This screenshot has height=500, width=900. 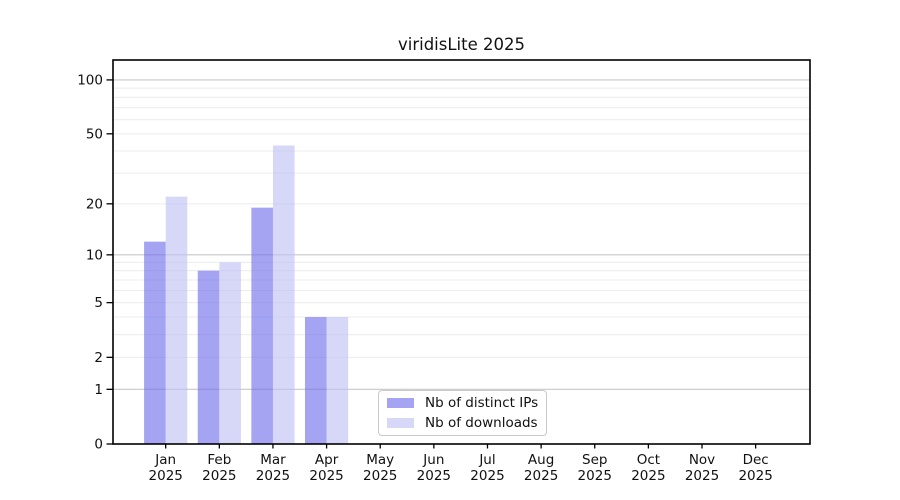 What do you see at coordinates (380, 460) in the screenshot?
I see `x-tick-label-month: May` at bounding box center [380, 460].